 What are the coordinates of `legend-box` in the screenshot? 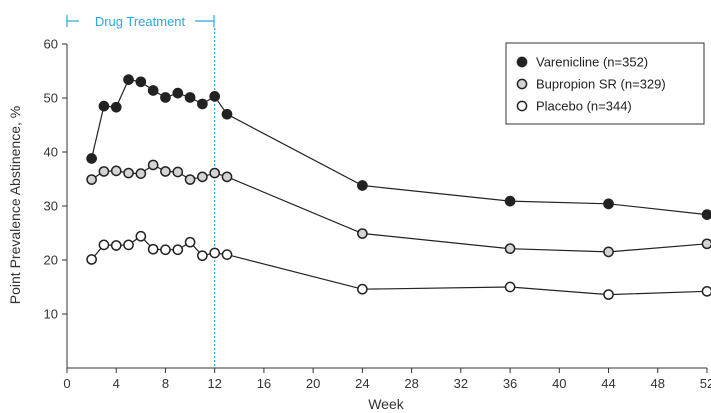 It's located at (605, 83).